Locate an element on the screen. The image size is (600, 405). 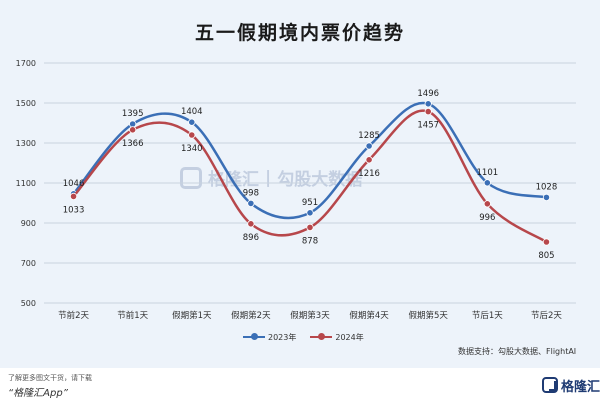
data-label: 1285 is located at coordinates (369, 136).